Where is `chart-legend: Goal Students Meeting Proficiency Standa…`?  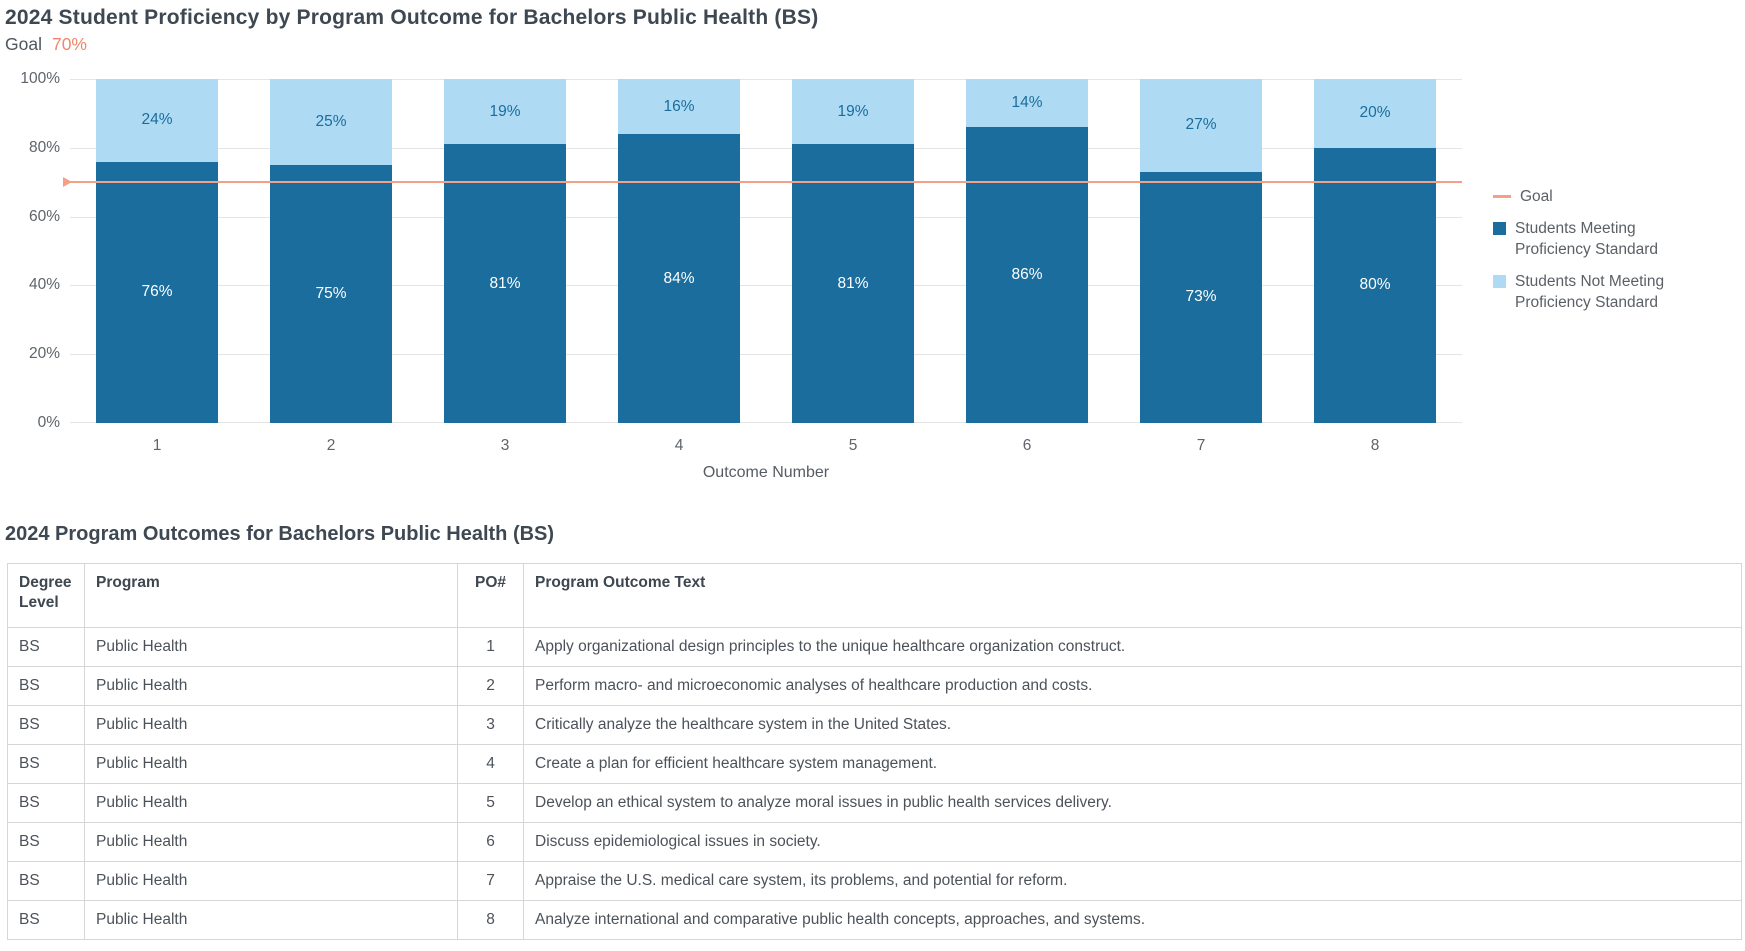
chart-legend: Goal Students Meeting Proficiency Standa… is located at coordinates (1600, 249).